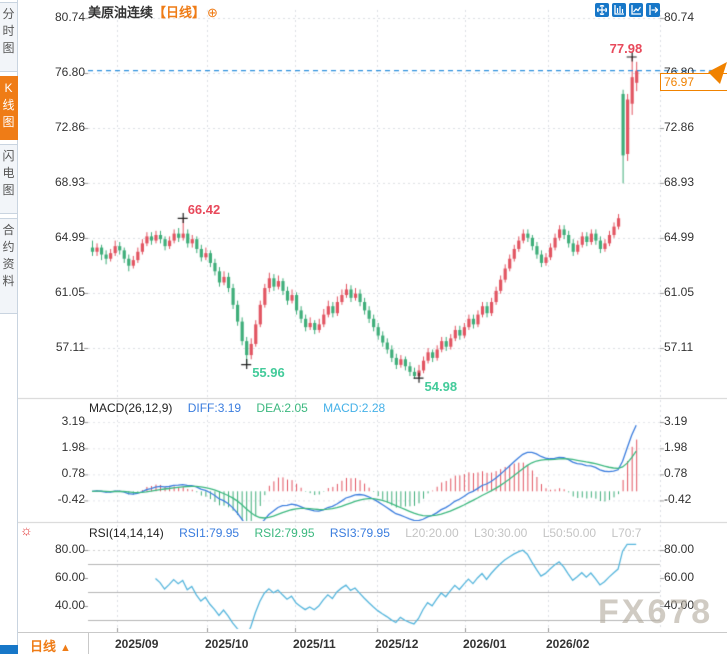  What do you see at coordinates (9, 266) in the screenshot?
I see `sidebar-tab-4: 合约资料` at bounding box center [9, 266].